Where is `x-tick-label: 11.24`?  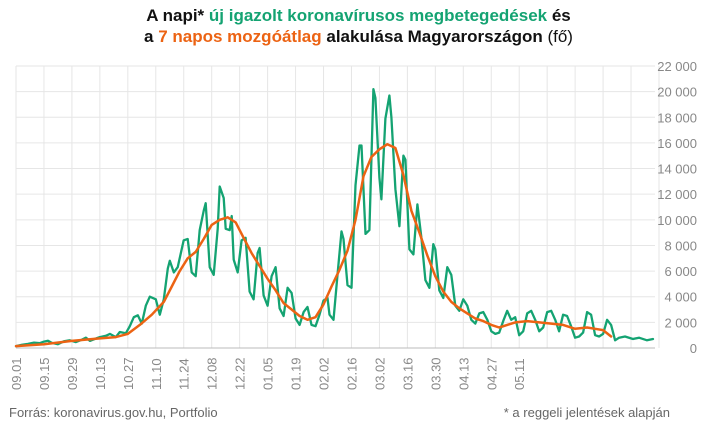 x-tick-label: 11.24 is located at coordinates (184, 374).